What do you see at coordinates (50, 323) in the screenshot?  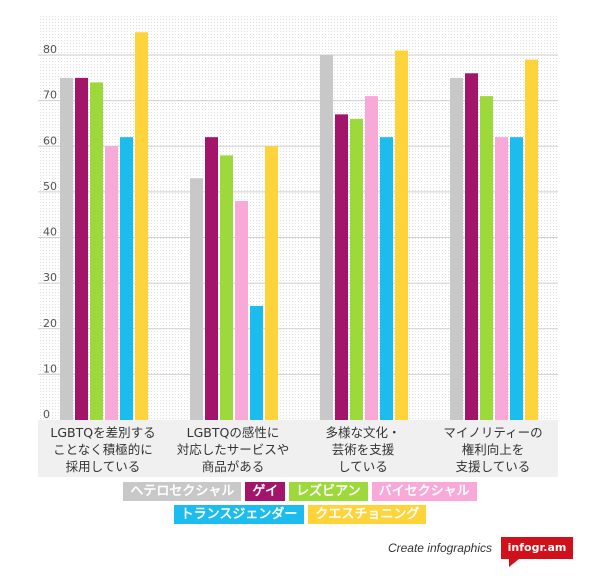 I see `y-tick-label: 20` at bounding box center [50, 323].